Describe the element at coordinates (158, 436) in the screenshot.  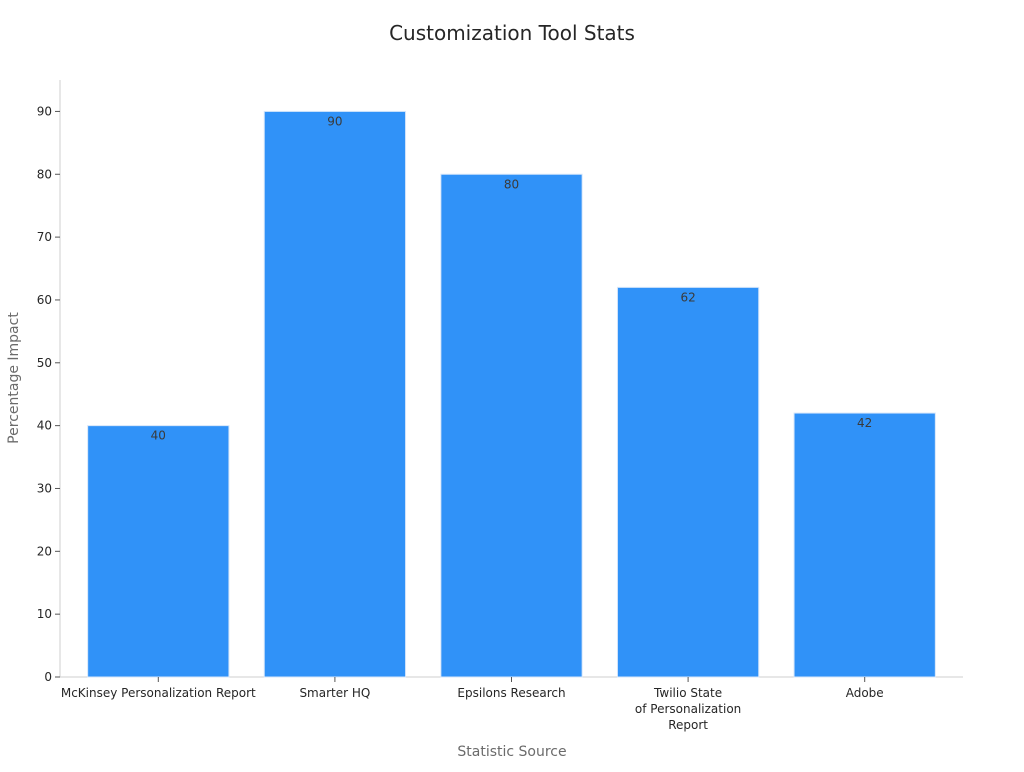
I see `data-label: 40` at that location.